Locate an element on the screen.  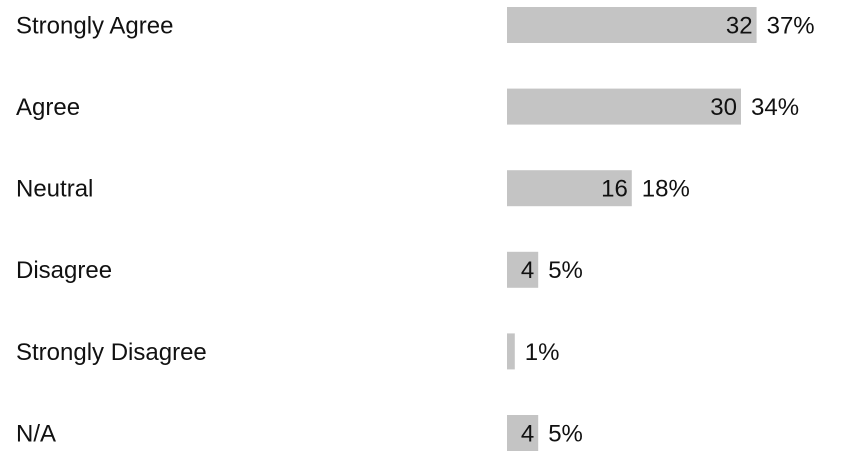
bar-percent-label: 34% is located at coordinates (775, 107).